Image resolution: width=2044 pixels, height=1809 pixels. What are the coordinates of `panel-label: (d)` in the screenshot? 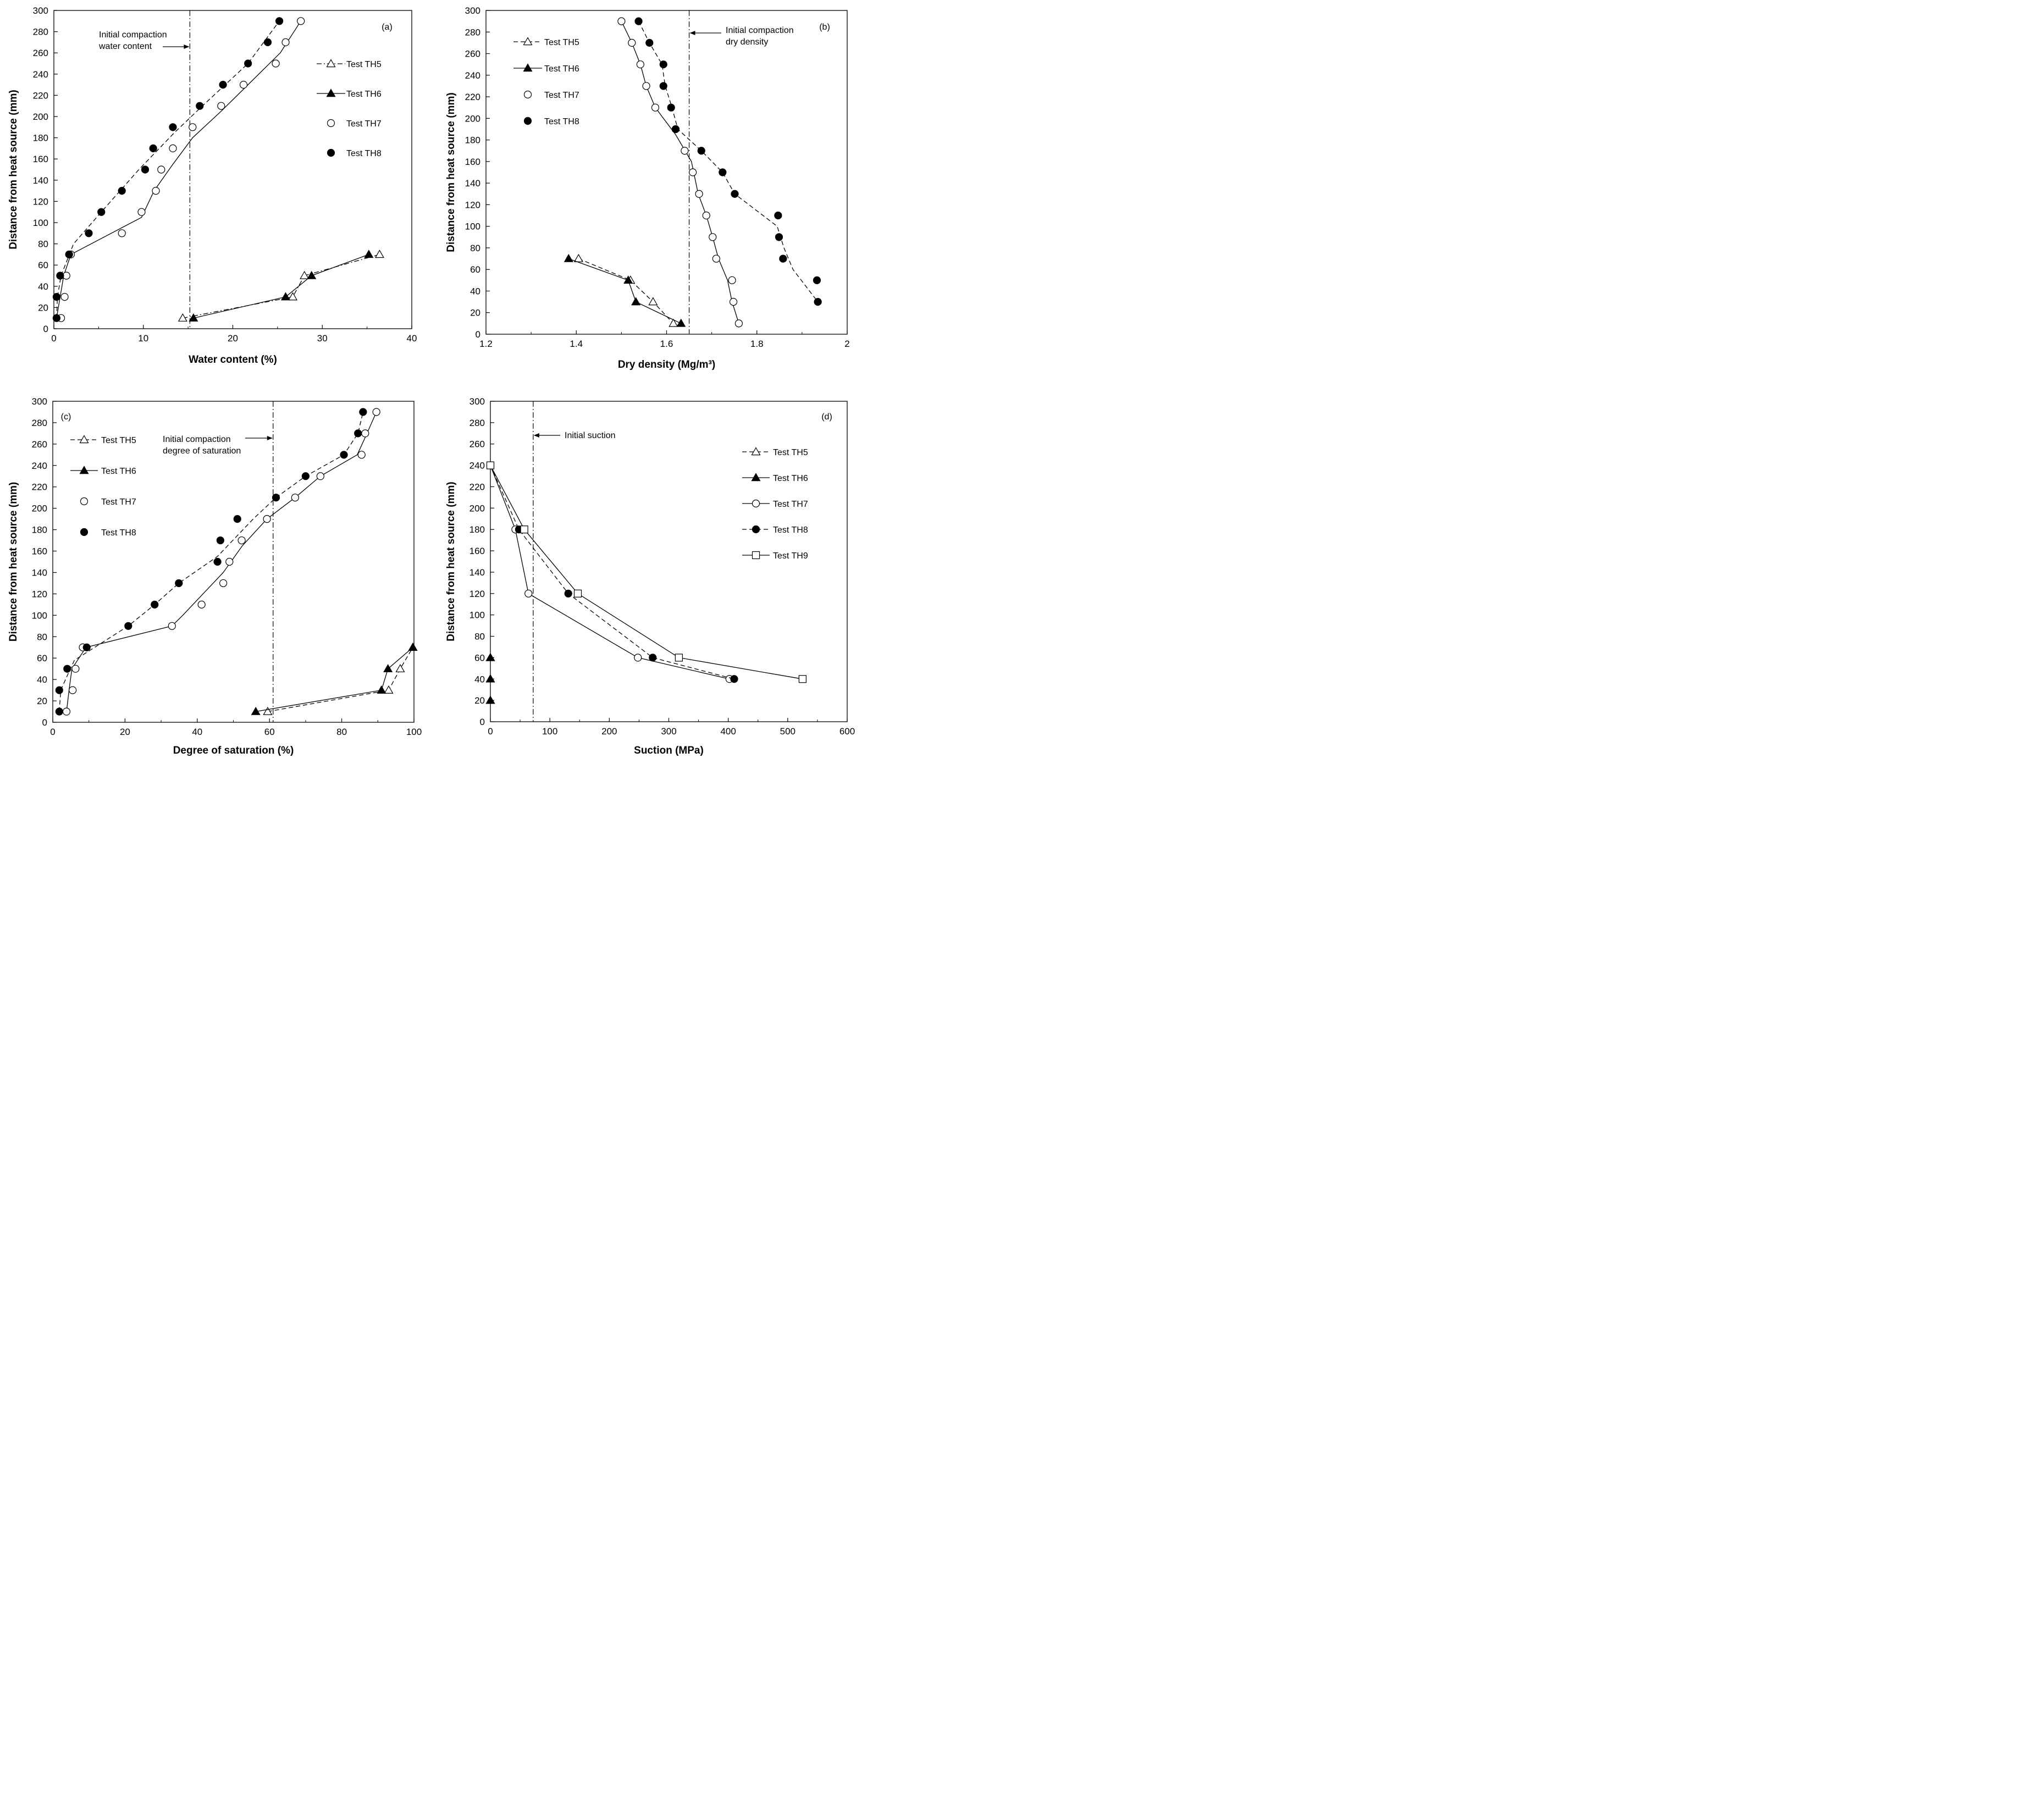 It's located at (826, 417).